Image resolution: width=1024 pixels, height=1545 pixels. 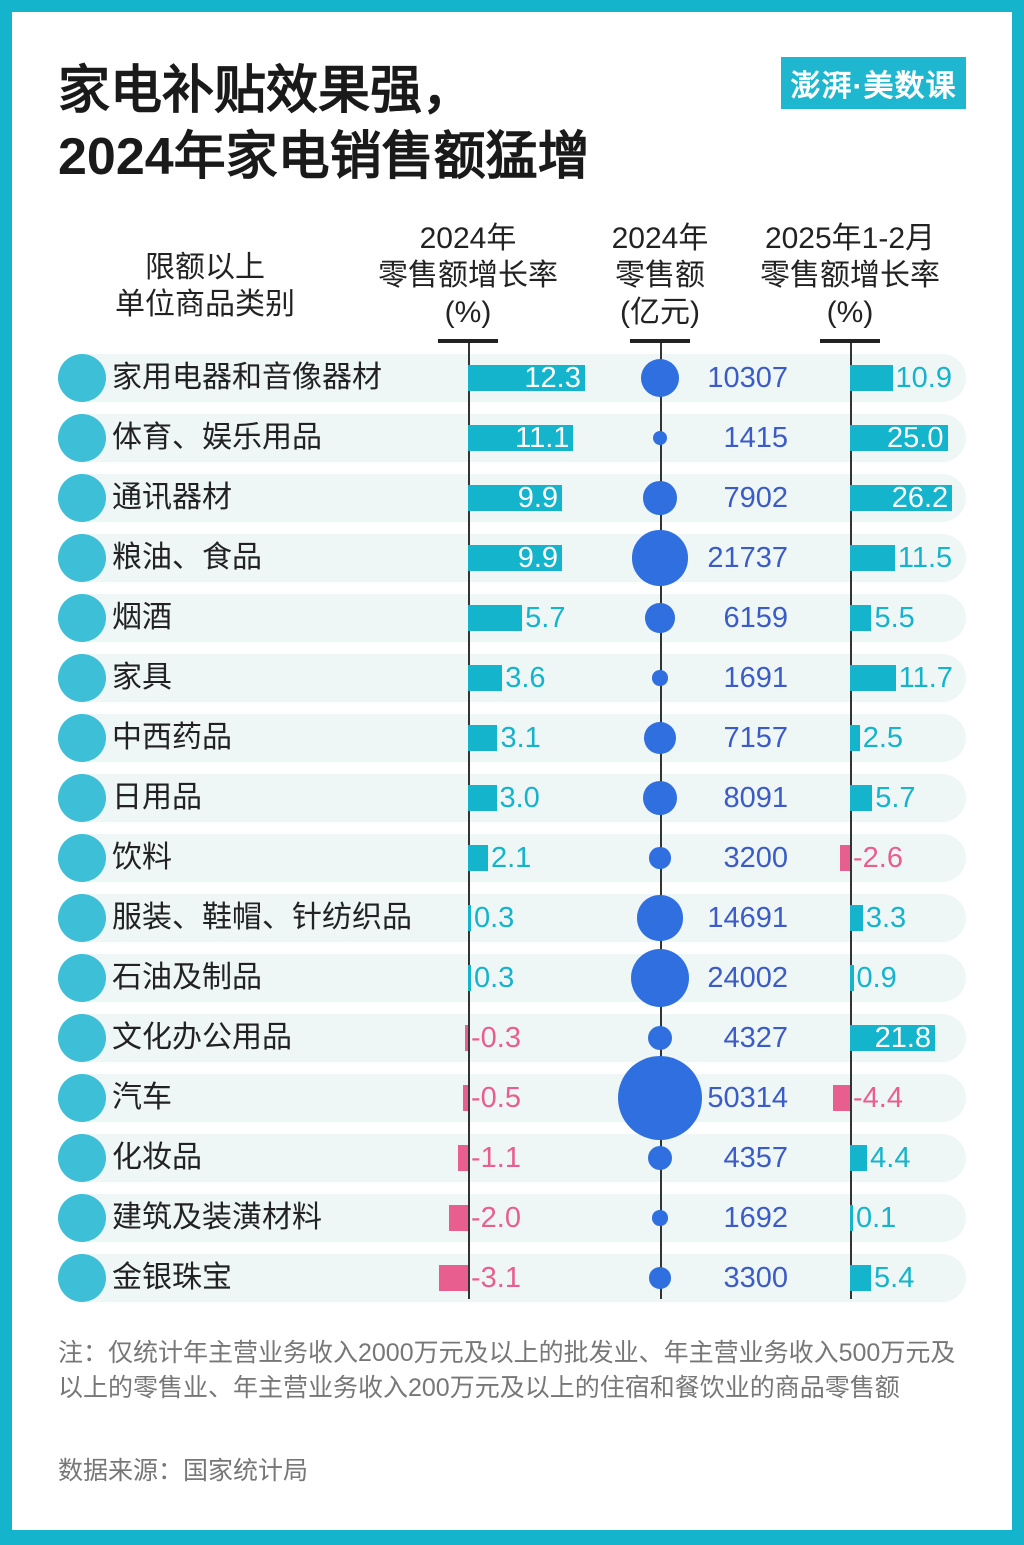 I want to click on growth-2025-label: 5.7, so click(x=895, y=798).